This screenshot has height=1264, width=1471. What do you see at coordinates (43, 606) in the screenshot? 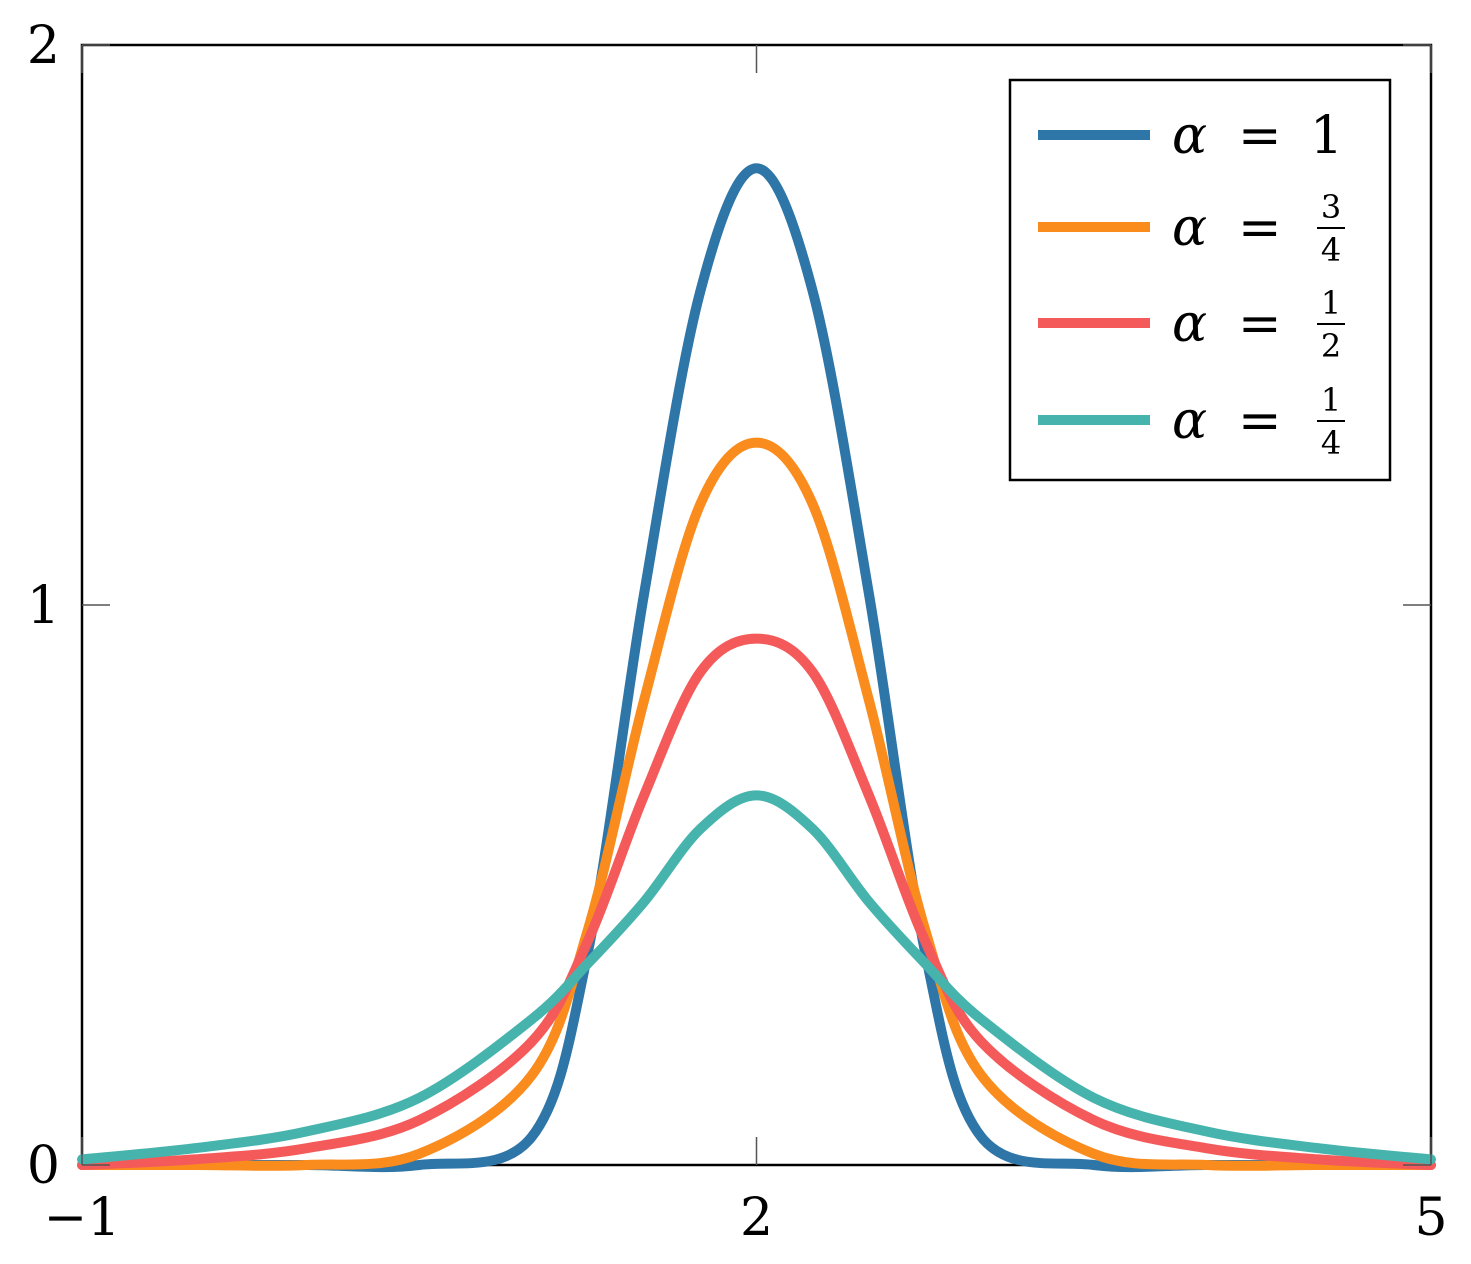
I see `y-tick-label: 1` at bounding box center [43, 606].